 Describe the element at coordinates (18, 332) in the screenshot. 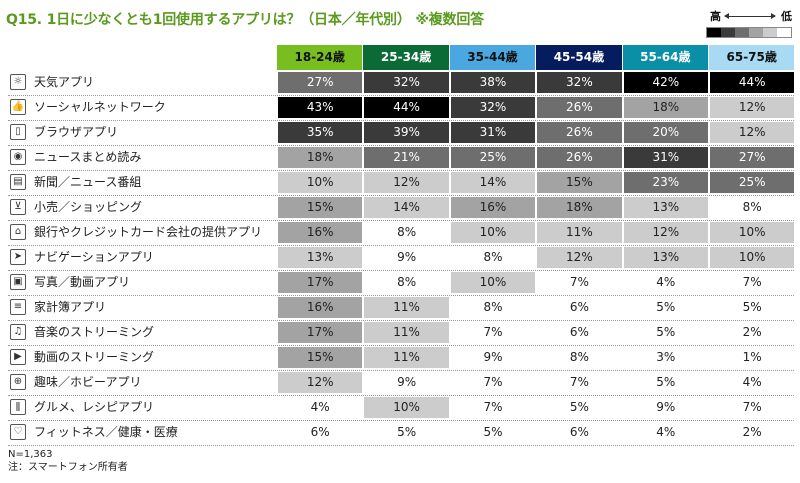

I see `music-note-icon: ♫` at that location.